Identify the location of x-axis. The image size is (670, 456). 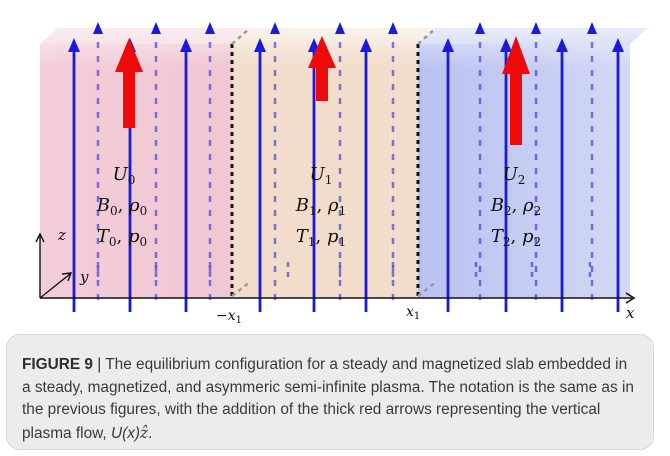
(338, 298).